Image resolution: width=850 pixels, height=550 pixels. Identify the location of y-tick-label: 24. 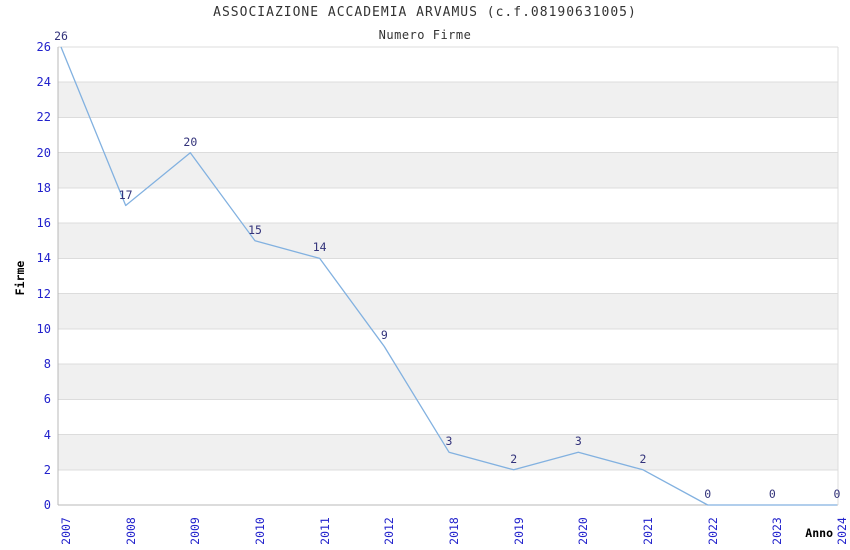
(43, 82).